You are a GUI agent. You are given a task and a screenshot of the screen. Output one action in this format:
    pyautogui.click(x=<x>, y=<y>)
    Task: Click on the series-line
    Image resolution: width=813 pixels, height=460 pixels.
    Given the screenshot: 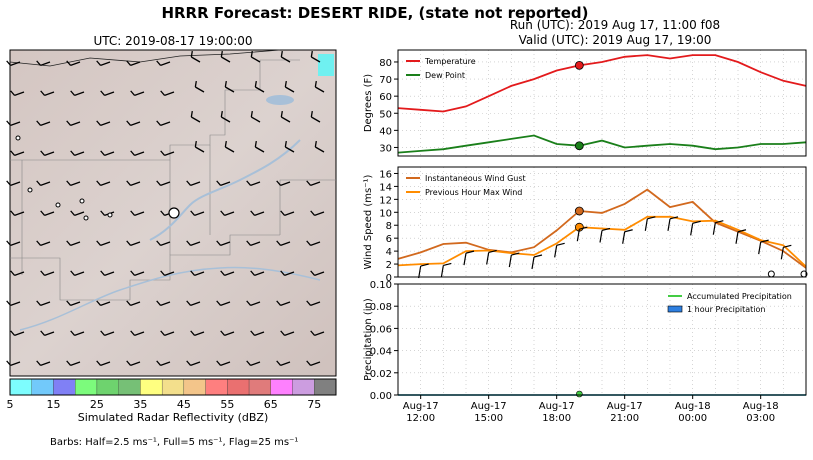 What is the action you would take?
    pyautogui.click(x=602, y=241)
    